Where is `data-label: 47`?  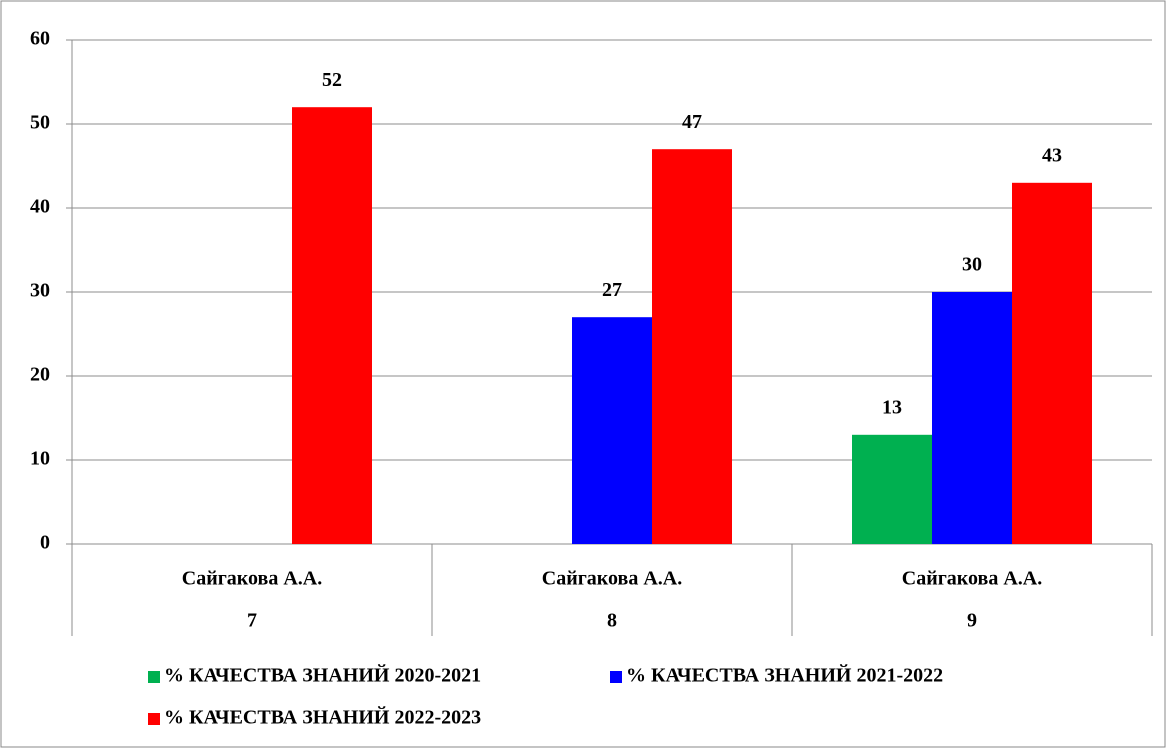
data-label: 47 is located at coordinates (692, 122).